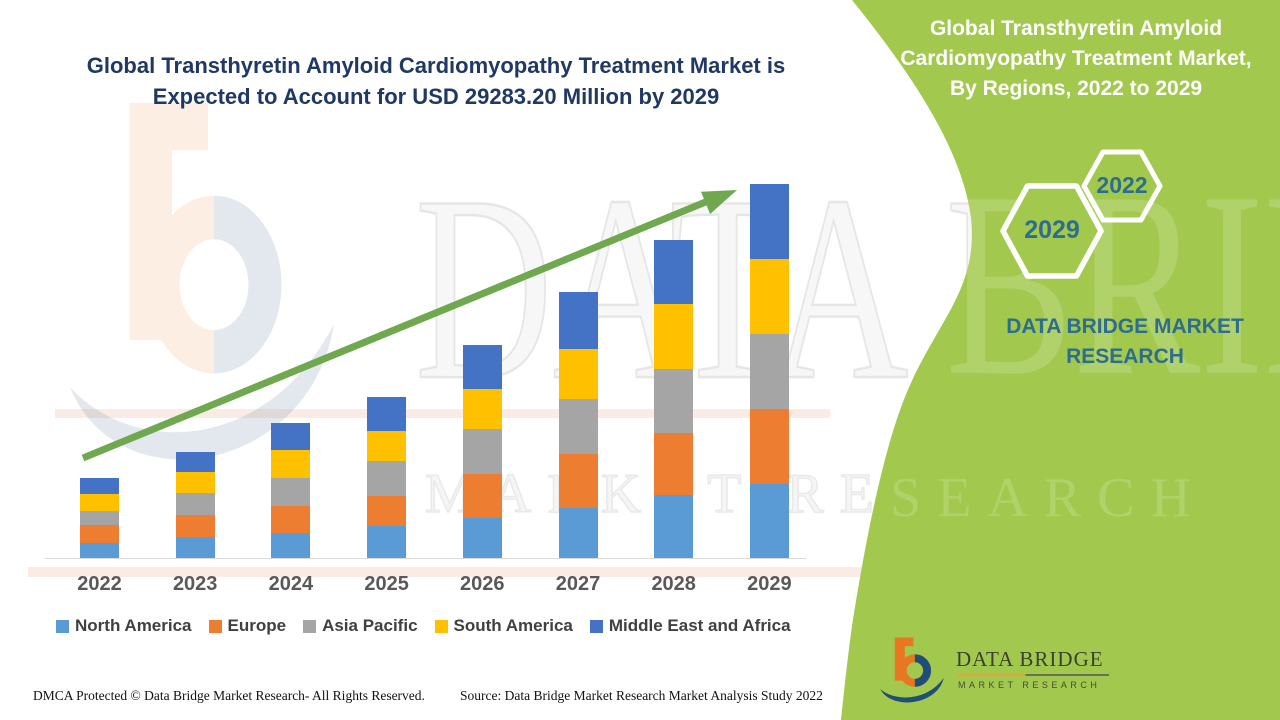 The image size is (1280, 720). What do you see at coordinates (425, 558) in the screenshot?
I see `x-axis-line` at bounding box center [425, 558].